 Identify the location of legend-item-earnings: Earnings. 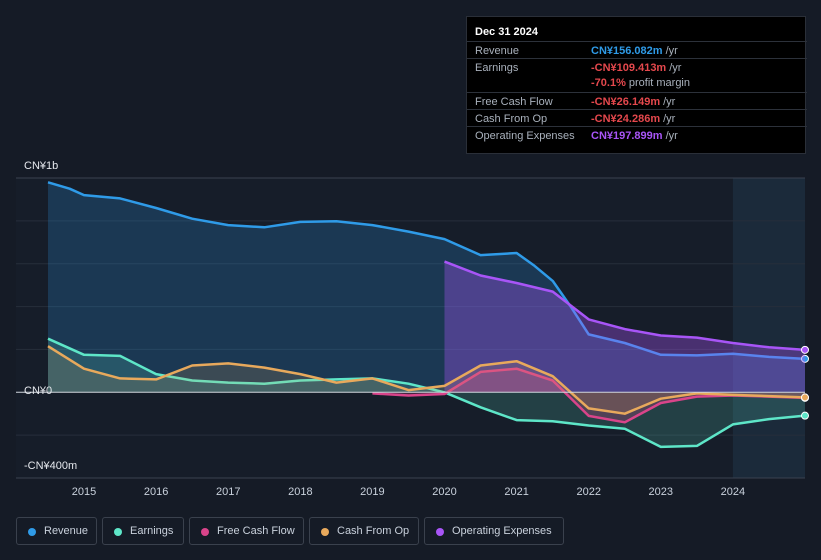
(143, 531).